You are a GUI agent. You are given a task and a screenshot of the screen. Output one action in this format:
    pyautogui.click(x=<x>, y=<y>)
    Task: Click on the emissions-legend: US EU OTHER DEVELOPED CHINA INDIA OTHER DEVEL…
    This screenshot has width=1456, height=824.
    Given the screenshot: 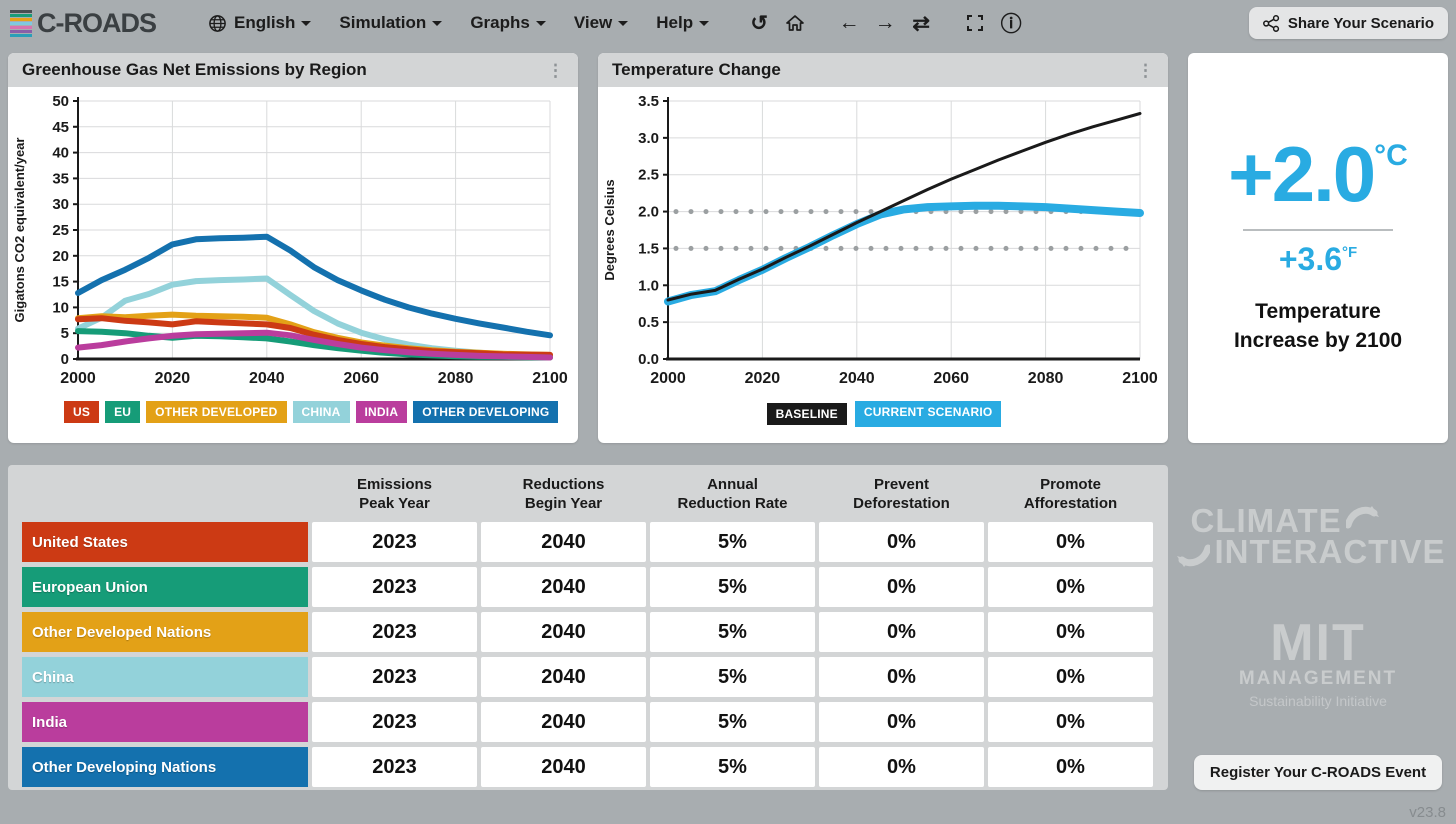 What is the action you would take?
    pyautogui.click(x=293, y=410)
    